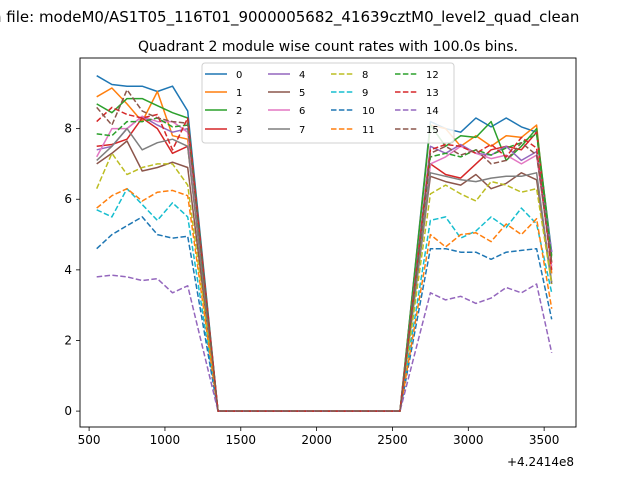 This screenshot has width=640, height=480. What do you see at coordinates (368, 111) in the screenshot?
I see `legend-label-10: 10` at bounding box center [368, 111].